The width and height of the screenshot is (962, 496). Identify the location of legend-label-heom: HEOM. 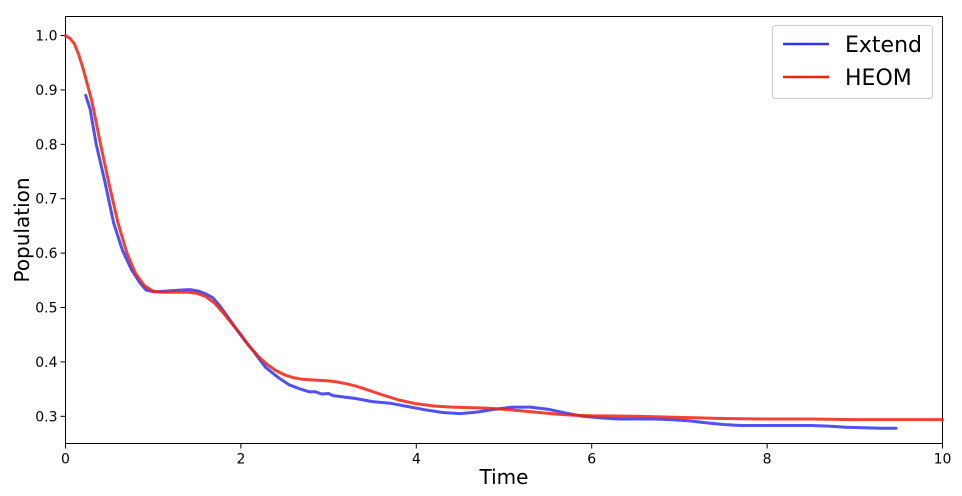
(878, 78).